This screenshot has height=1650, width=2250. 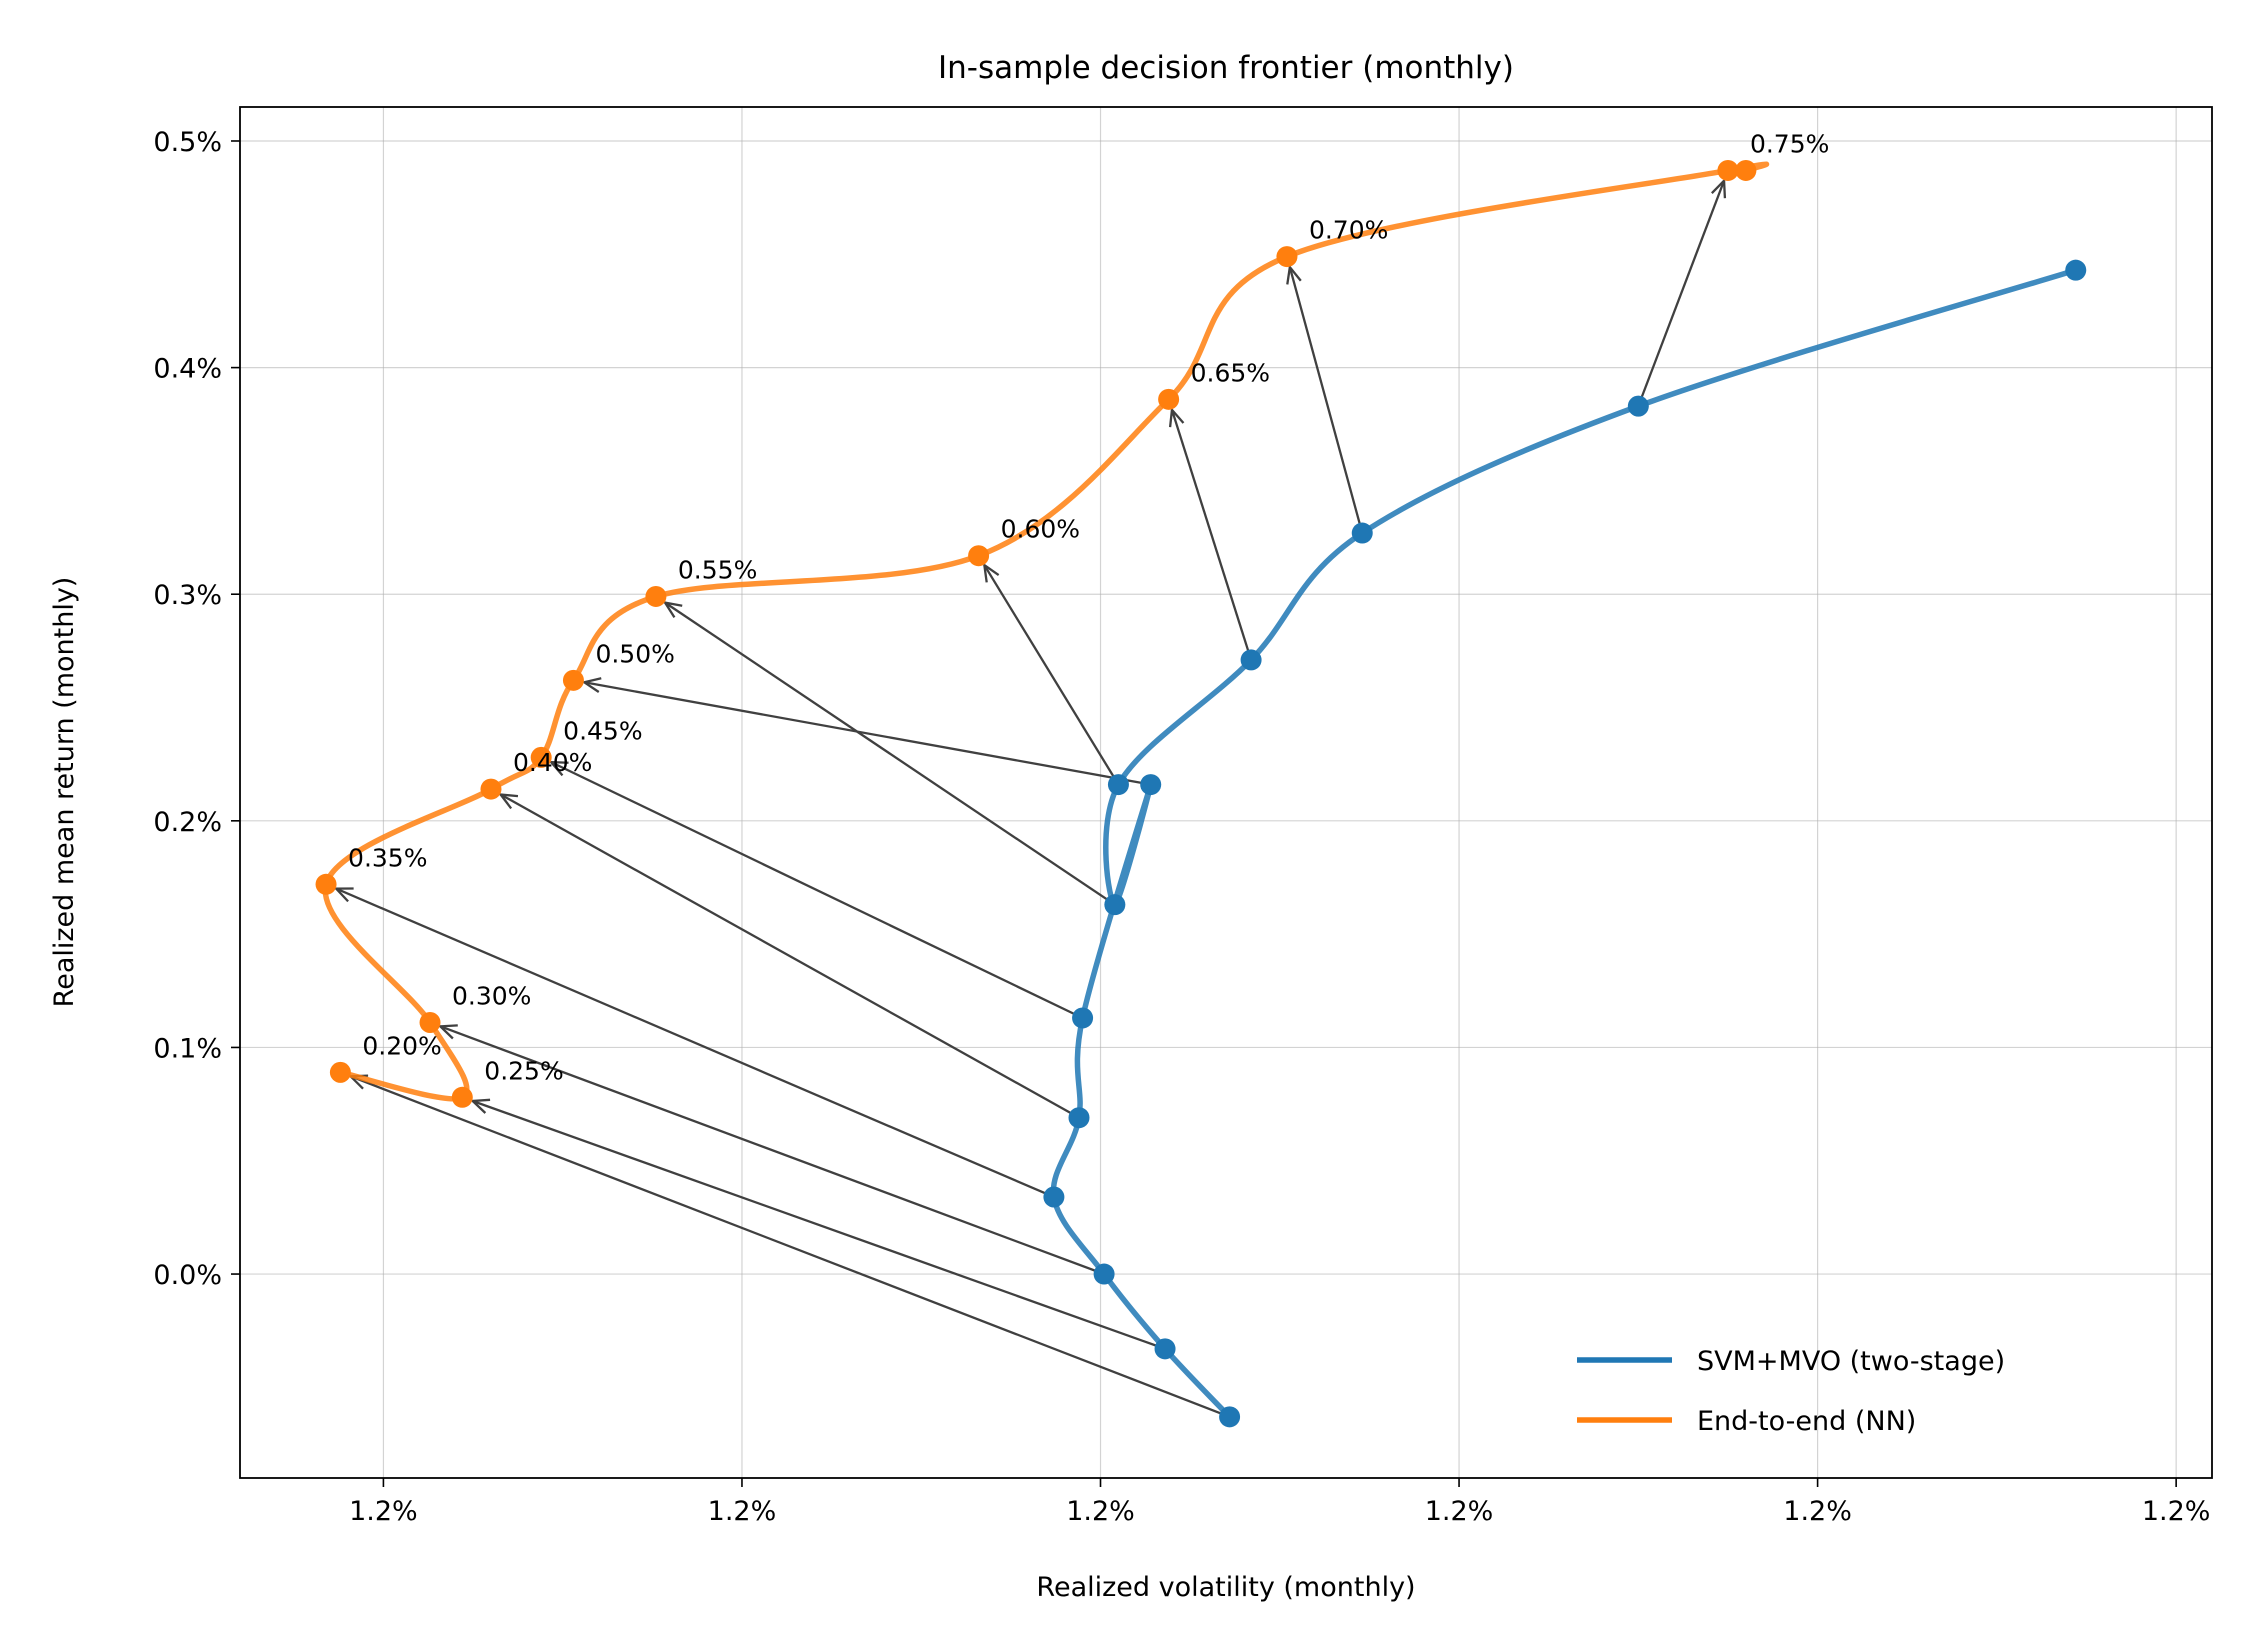 I want to click on y-tick-label: 0.1%, so click(x=187, y=1048).